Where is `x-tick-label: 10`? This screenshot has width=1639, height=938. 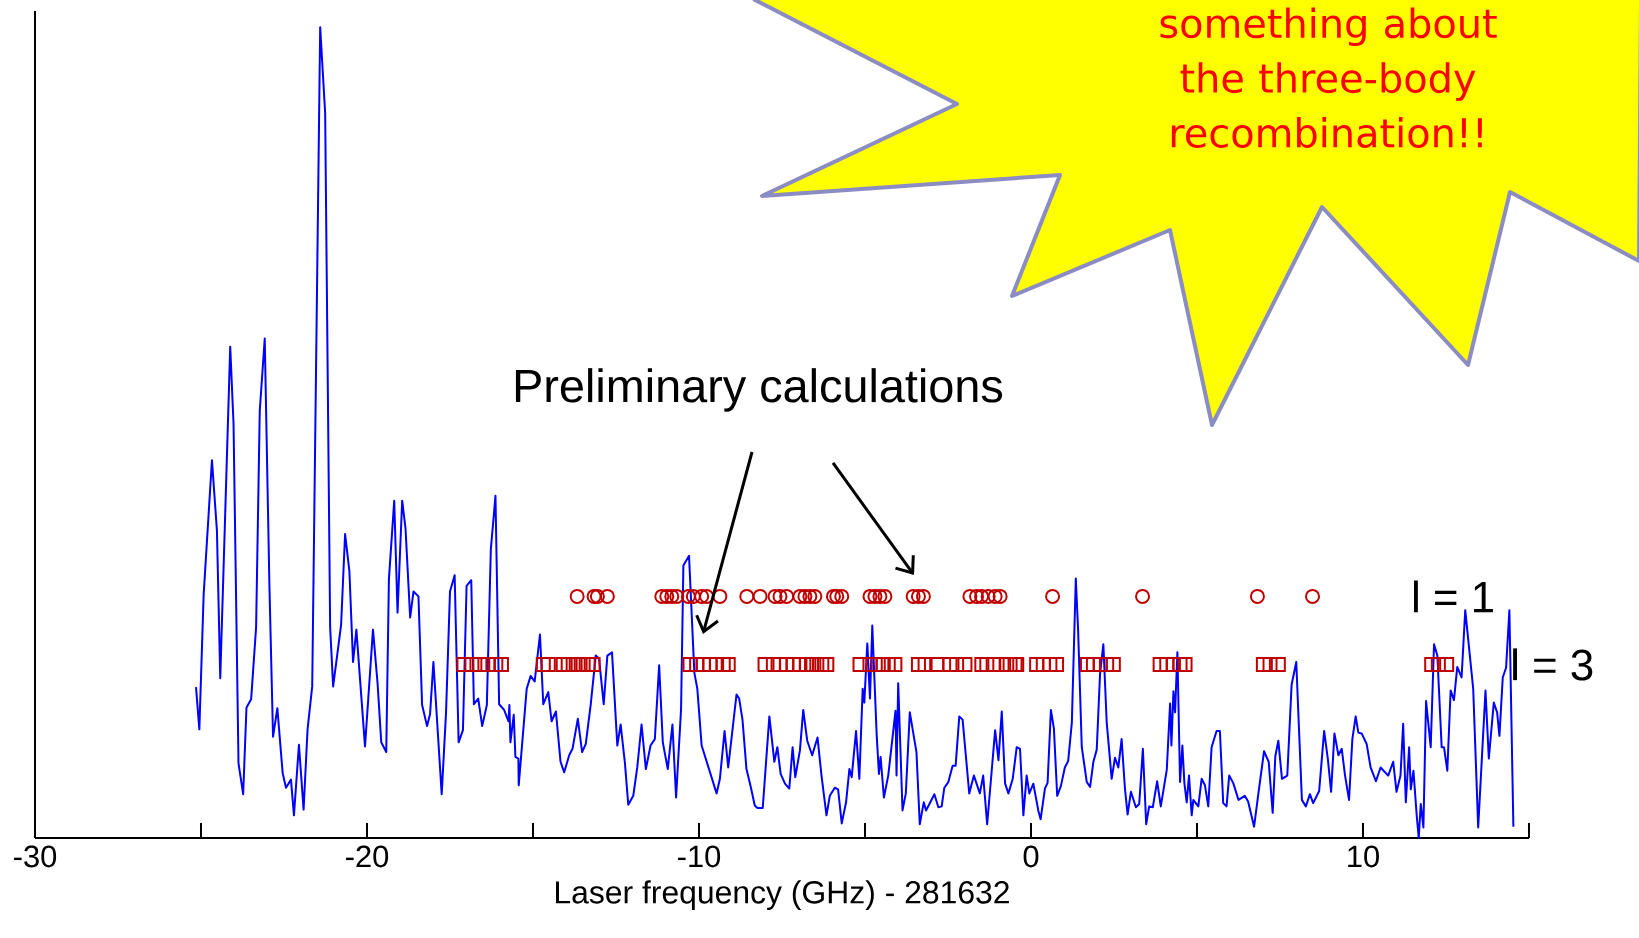
x-tick-label: 10 is located at coordinates (1363, 856).